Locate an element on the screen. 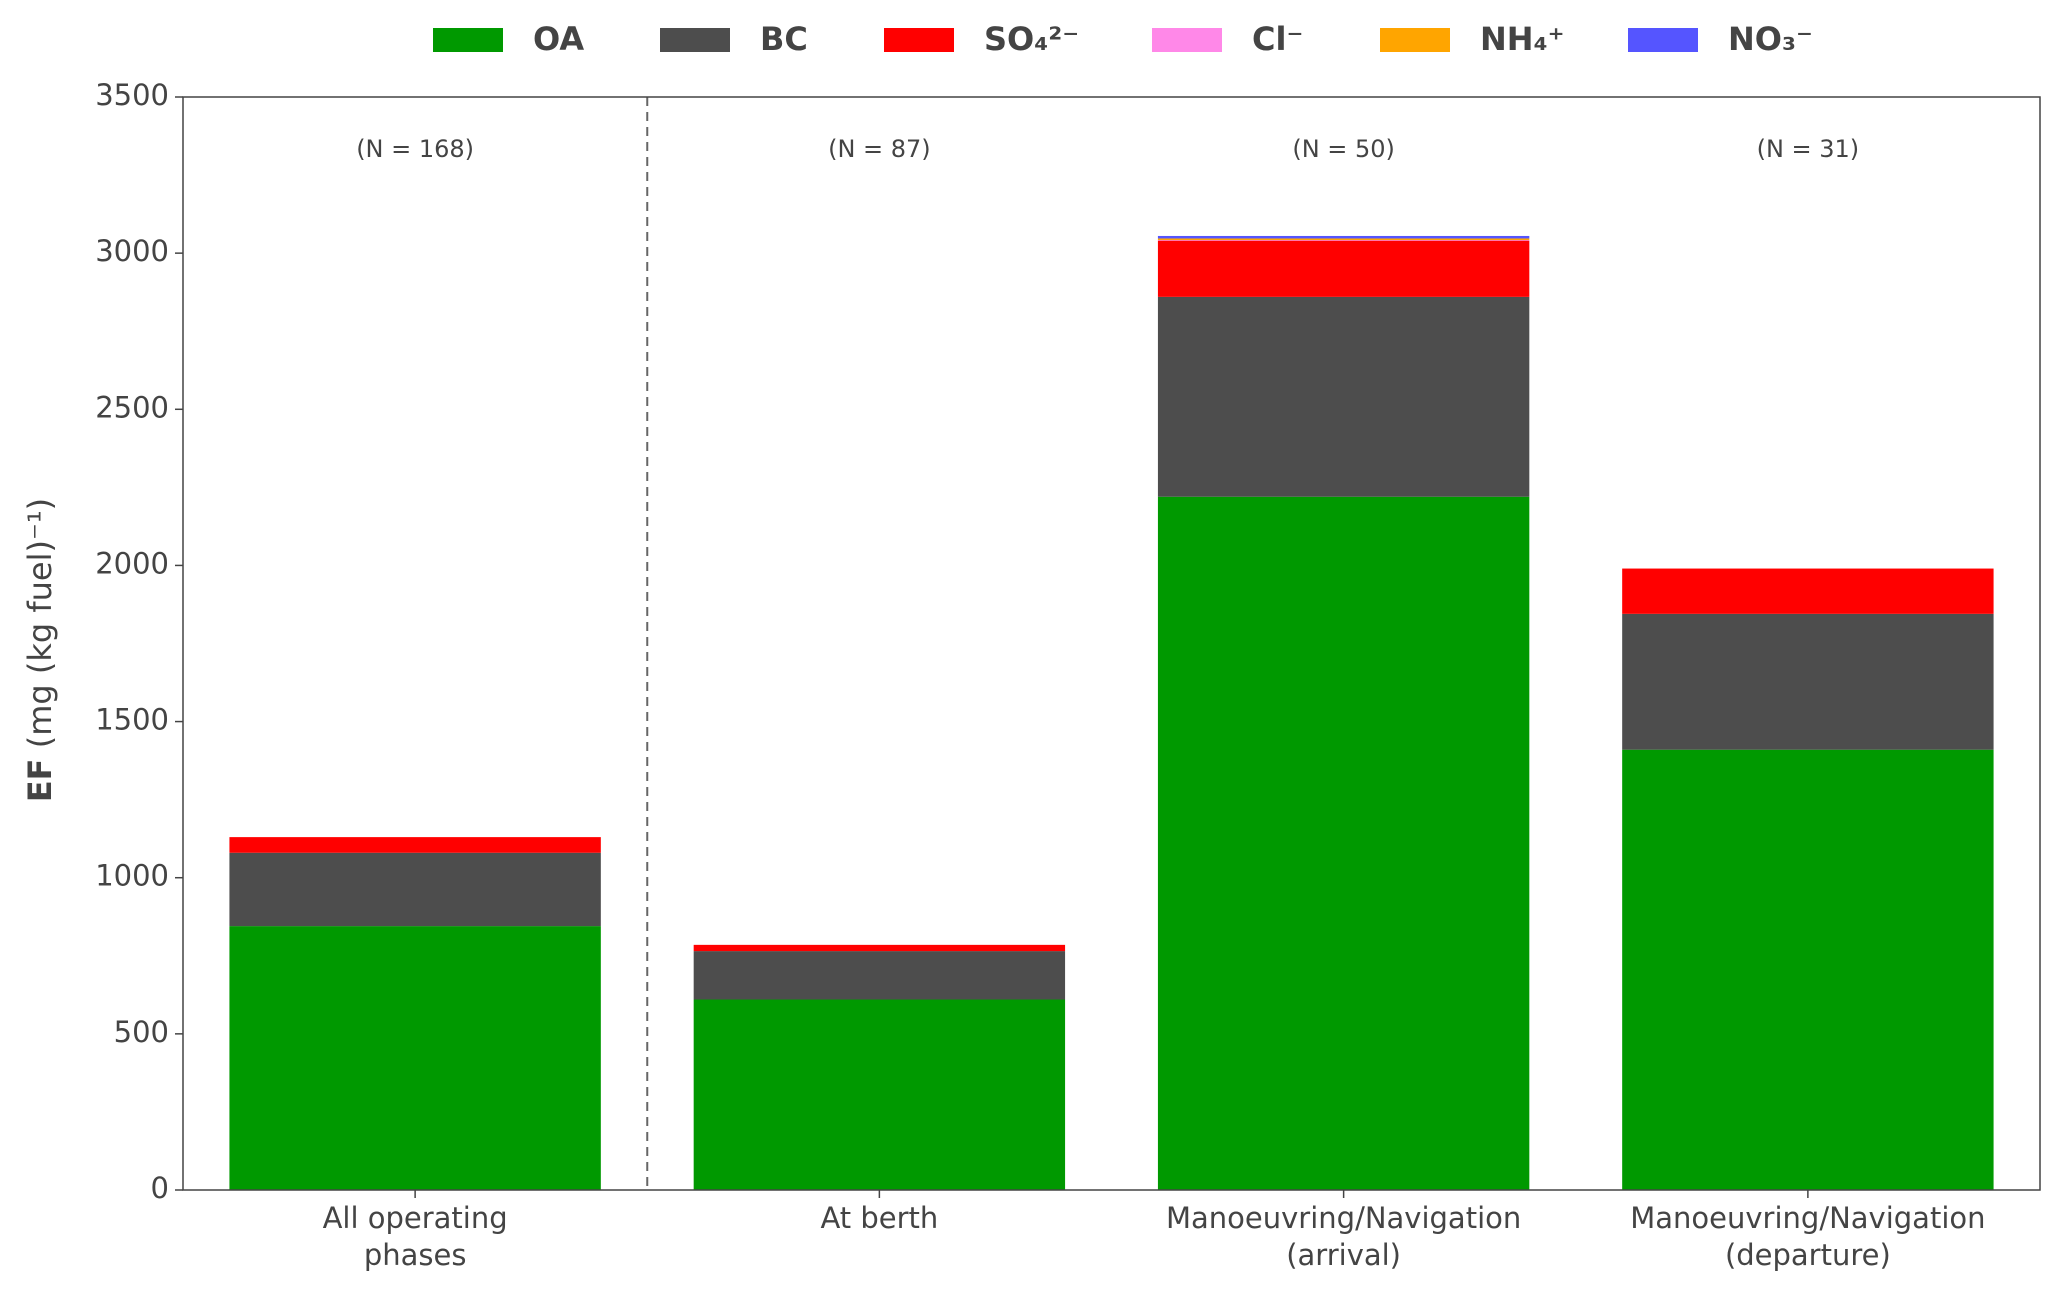  y-tick-label: 1500 is located at coordinates (132, 720).